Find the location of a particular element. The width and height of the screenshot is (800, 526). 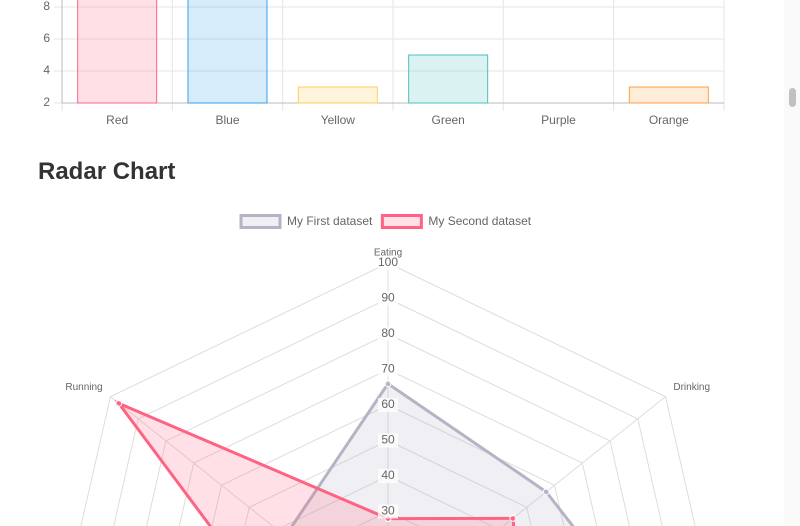

x-tick-label: Purple is located at coordinates (558, 120).